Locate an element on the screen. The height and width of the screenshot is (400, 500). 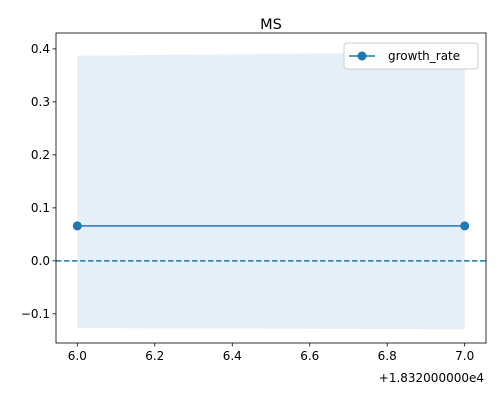
x-tick-label: 6.4 is located at coordinates (232, 356).